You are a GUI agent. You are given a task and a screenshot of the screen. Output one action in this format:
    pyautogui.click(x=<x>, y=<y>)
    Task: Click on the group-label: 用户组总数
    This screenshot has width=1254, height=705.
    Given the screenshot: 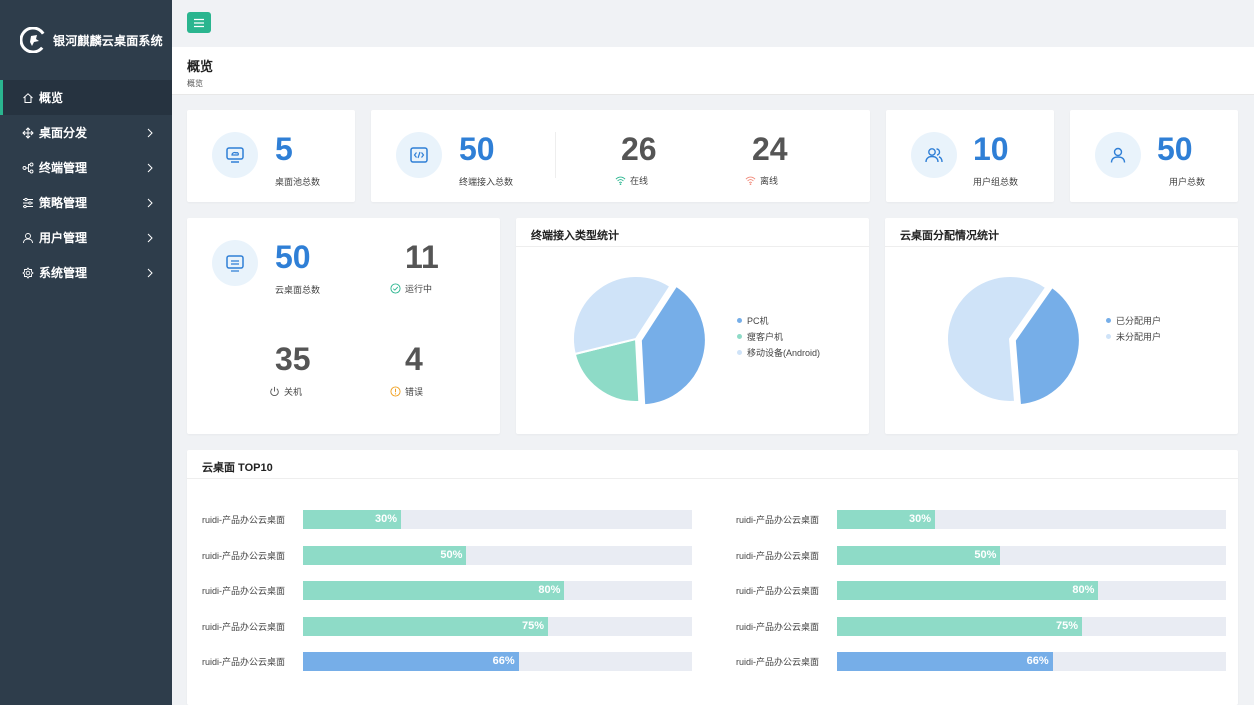 What is the action you would take?
    pyautogui.click(x=996, y=182)
    